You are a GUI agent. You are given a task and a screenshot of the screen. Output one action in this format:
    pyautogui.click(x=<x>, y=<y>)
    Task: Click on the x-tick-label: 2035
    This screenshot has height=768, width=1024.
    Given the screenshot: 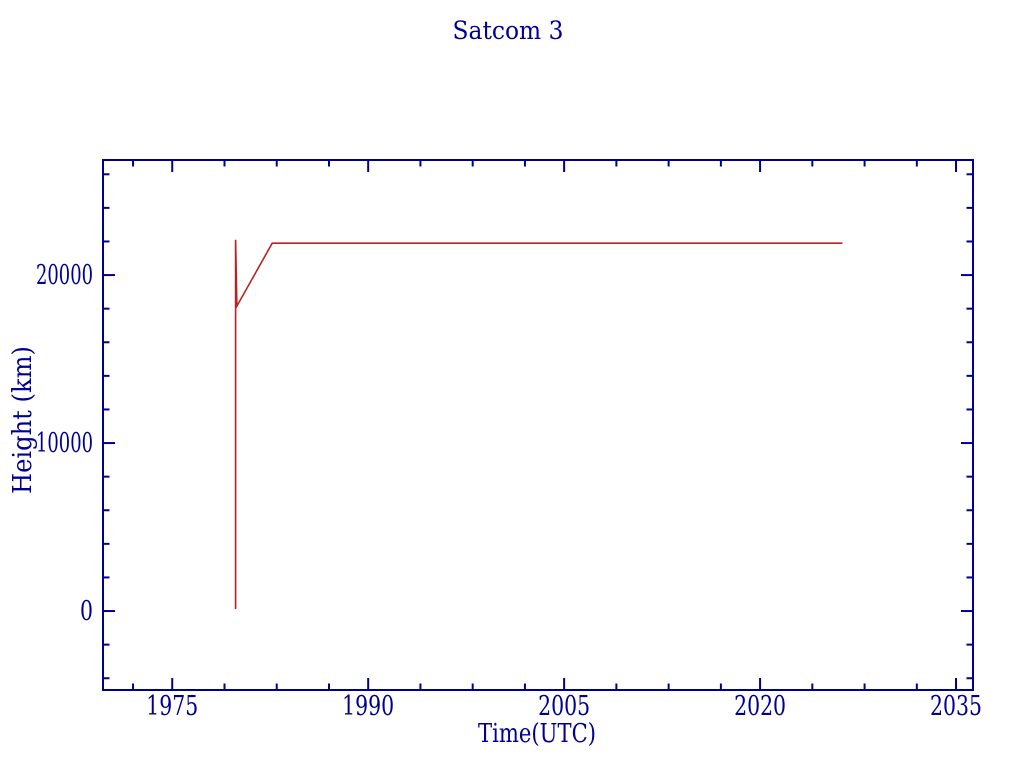 What is the action you would take?
    pyautogui.click(x=956, y=706)
    